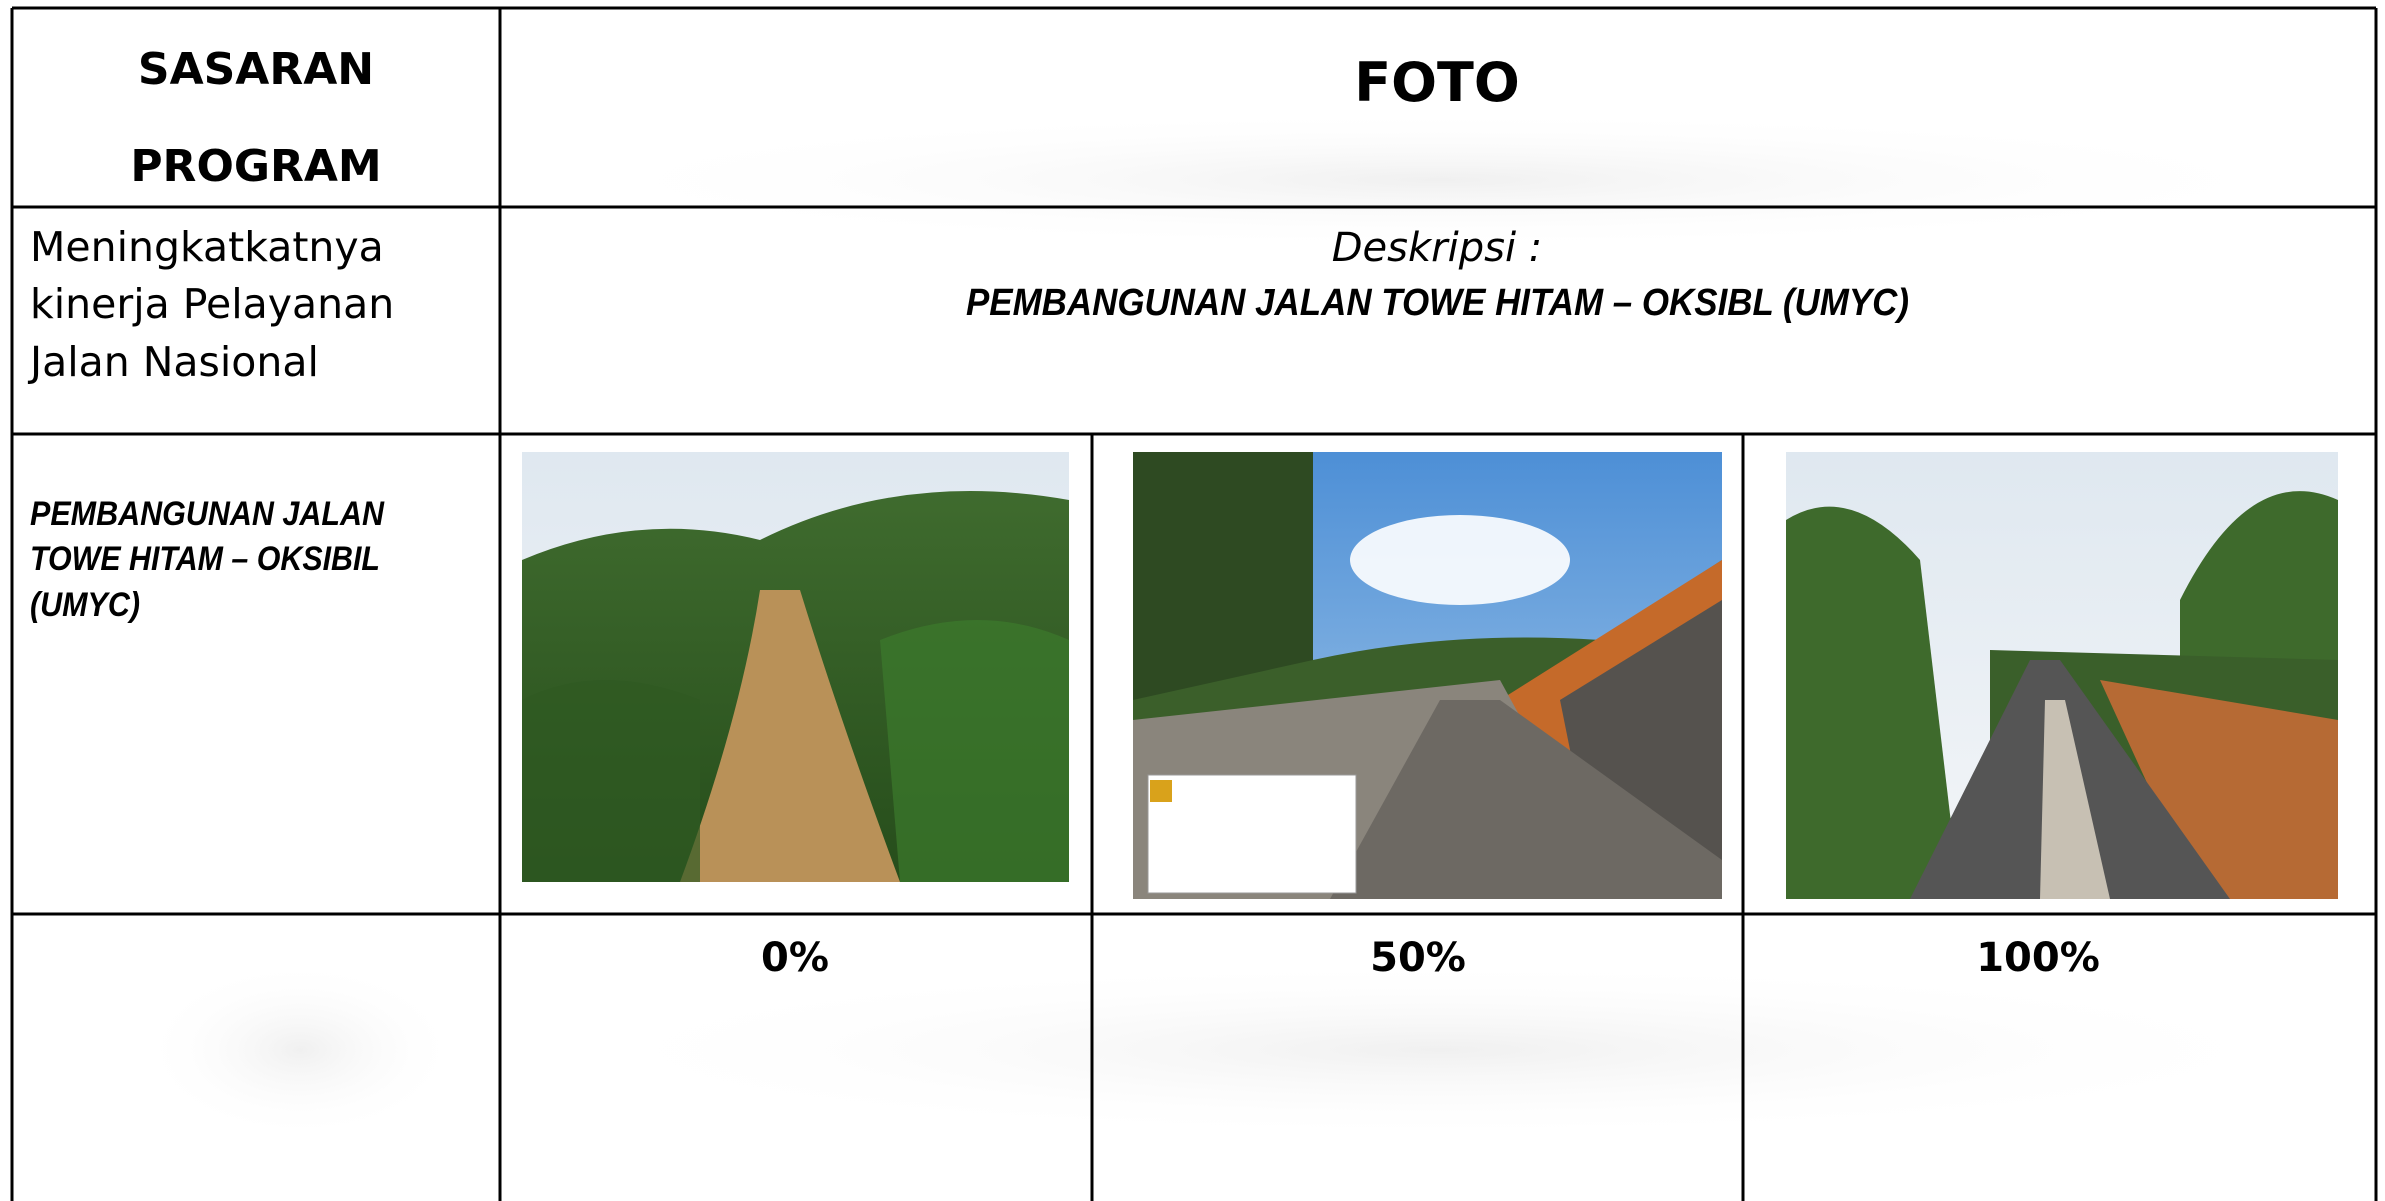 Image resolution: width=2385 pixels, height=1201 pixels. What do you see at coordinates (85, 605) in the screenshot?
I see `project-name: (UMYC)` at bounding box center [85, 605].